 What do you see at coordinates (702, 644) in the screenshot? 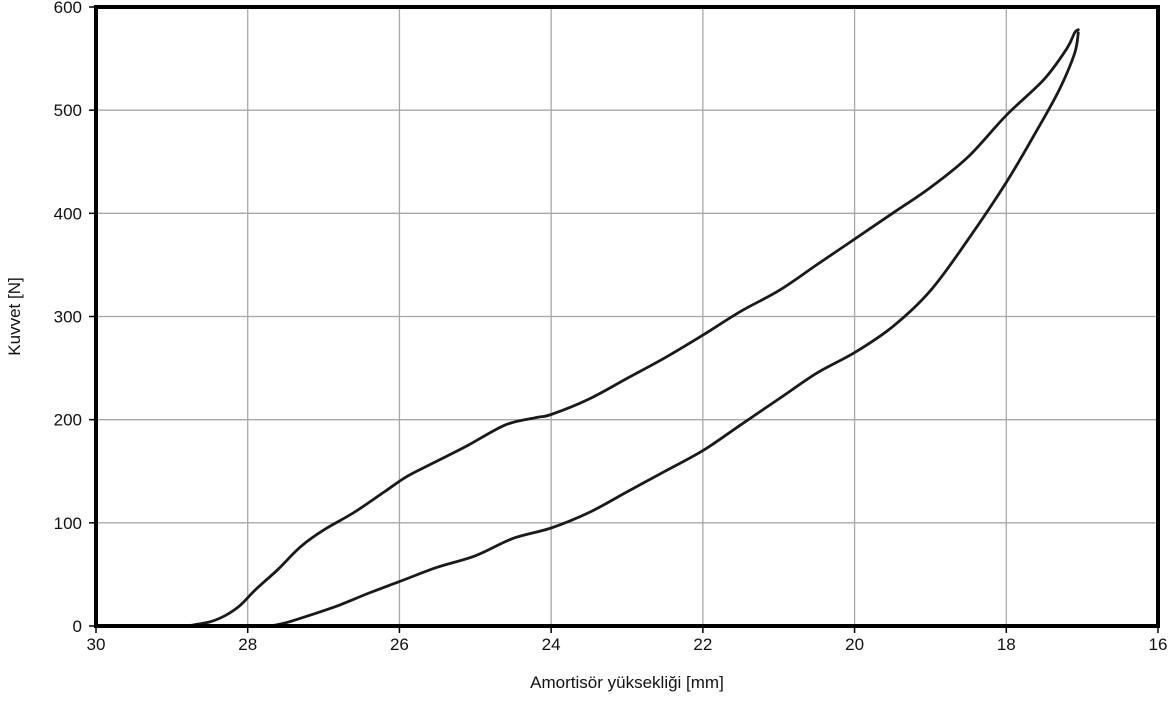
I see `x-tick-label: 22` at bounding box center [702, 644].